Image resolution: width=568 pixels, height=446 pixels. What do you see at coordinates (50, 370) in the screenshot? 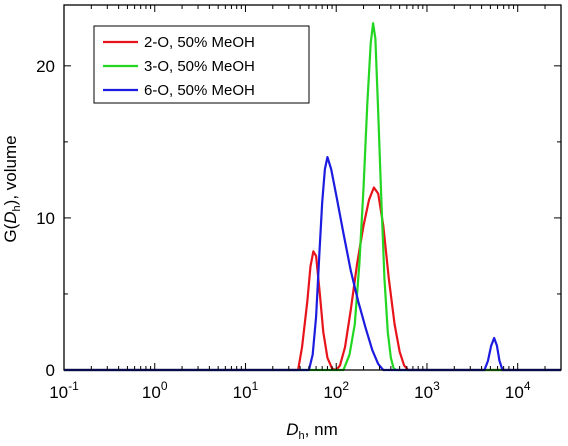
I see `y-tick-label: 0` at bounding box center [50, 370].